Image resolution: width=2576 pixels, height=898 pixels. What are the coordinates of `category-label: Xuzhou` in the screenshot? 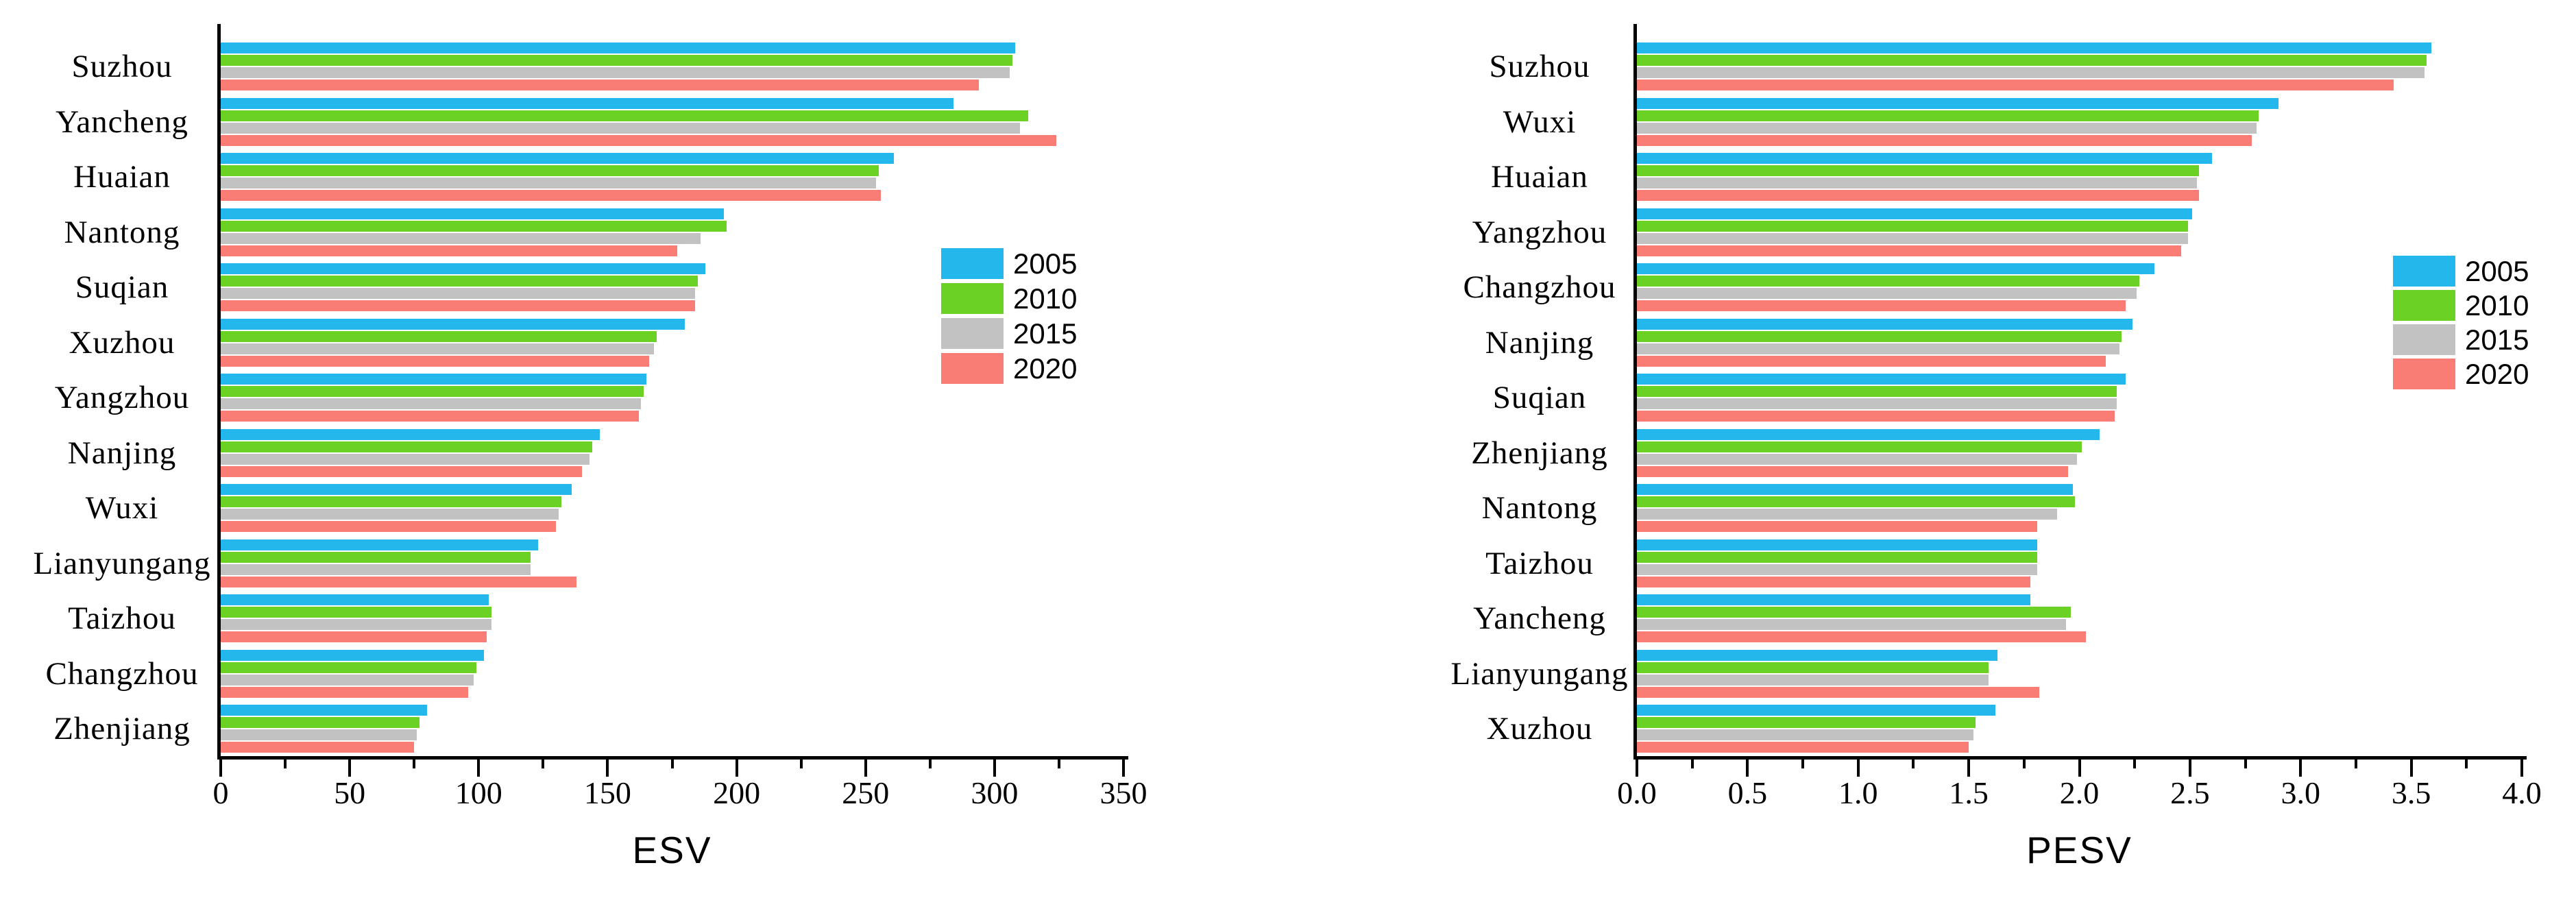 It's located at (1539, 729).